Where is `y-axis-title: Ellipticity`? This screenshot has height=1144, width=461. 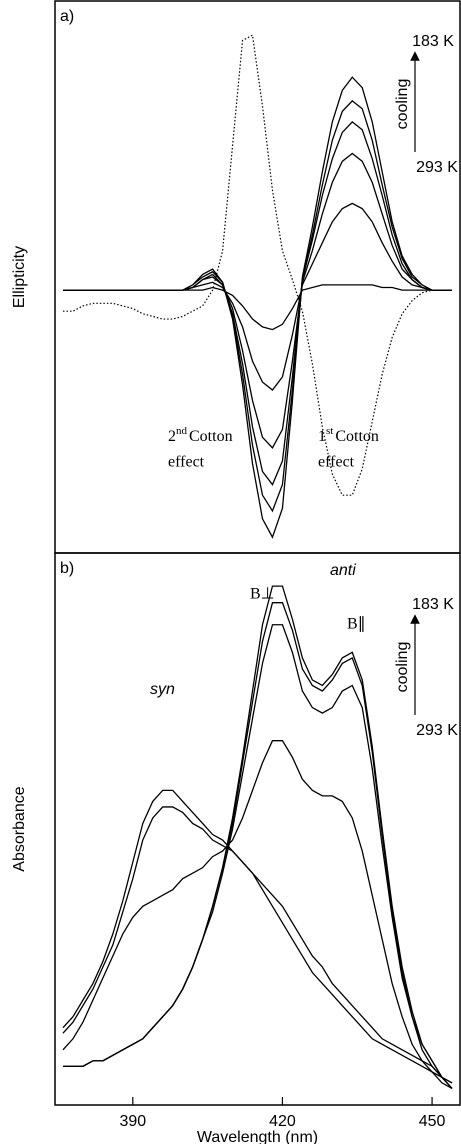
y-axis-title: Ellipticity is located at coordinates (19, 277).